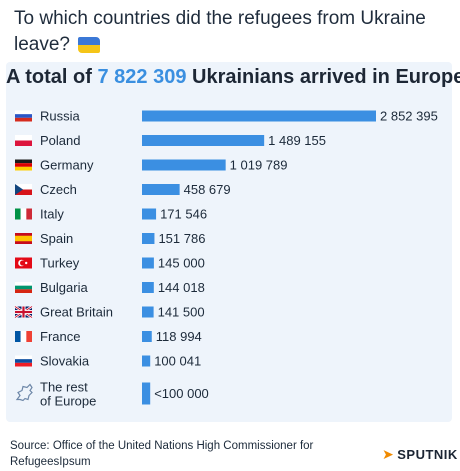 The height and width of the screenshot is (471, 460). I want to click on country-label: Russia, so click(60, 116).